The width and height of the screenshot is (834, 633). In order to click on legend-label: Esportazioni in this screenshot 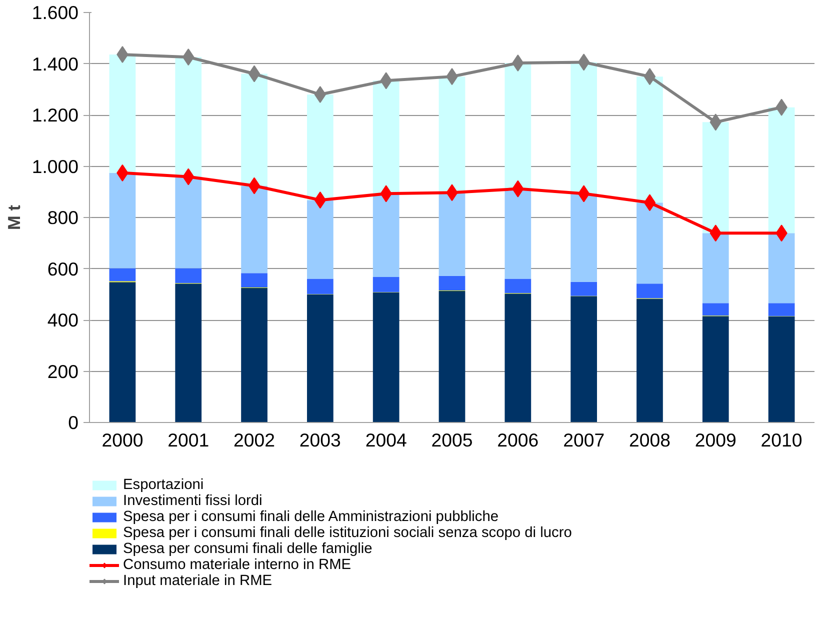, I will do `click(163, 485)`.